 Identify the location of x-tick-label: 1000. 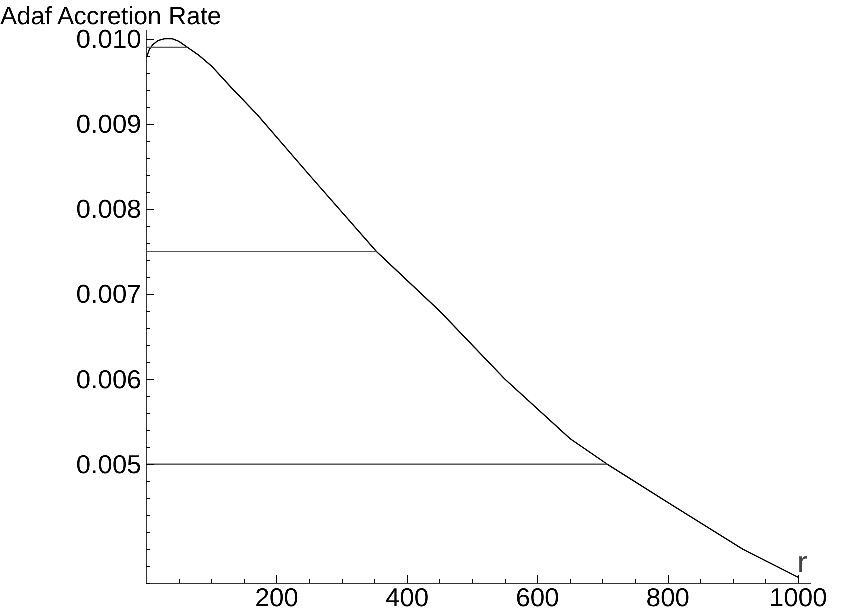
(799, 595).